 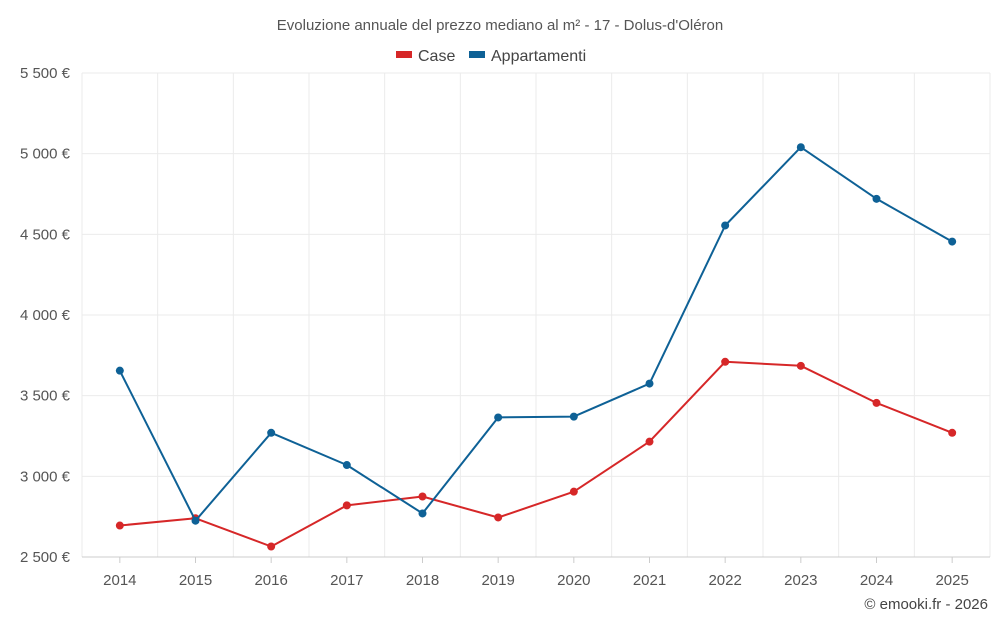 What do you see at coordinates (270, 580) in the screenshot?
I see `x-tick-label: 2016` at bounding box center [270, 580].